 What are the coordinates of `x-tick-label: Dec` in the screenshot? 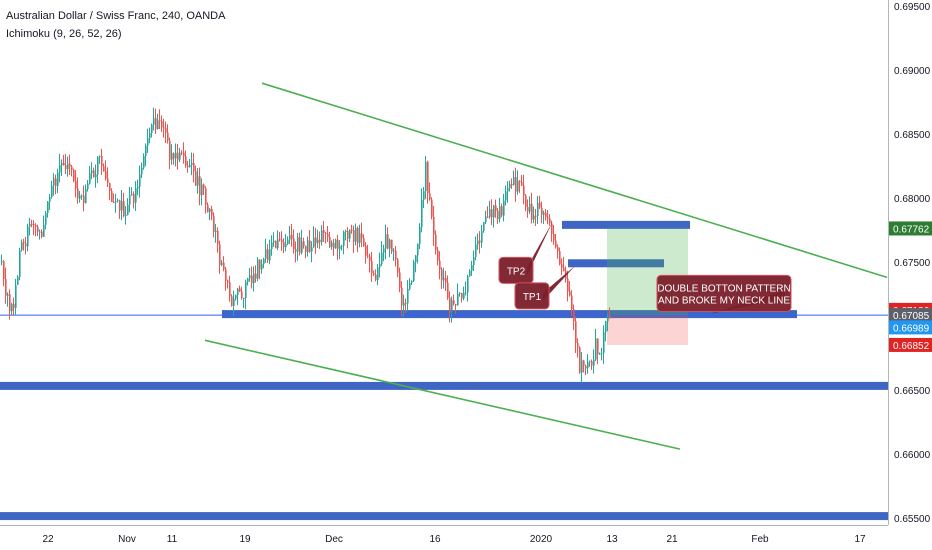 It's located at (334, 539).